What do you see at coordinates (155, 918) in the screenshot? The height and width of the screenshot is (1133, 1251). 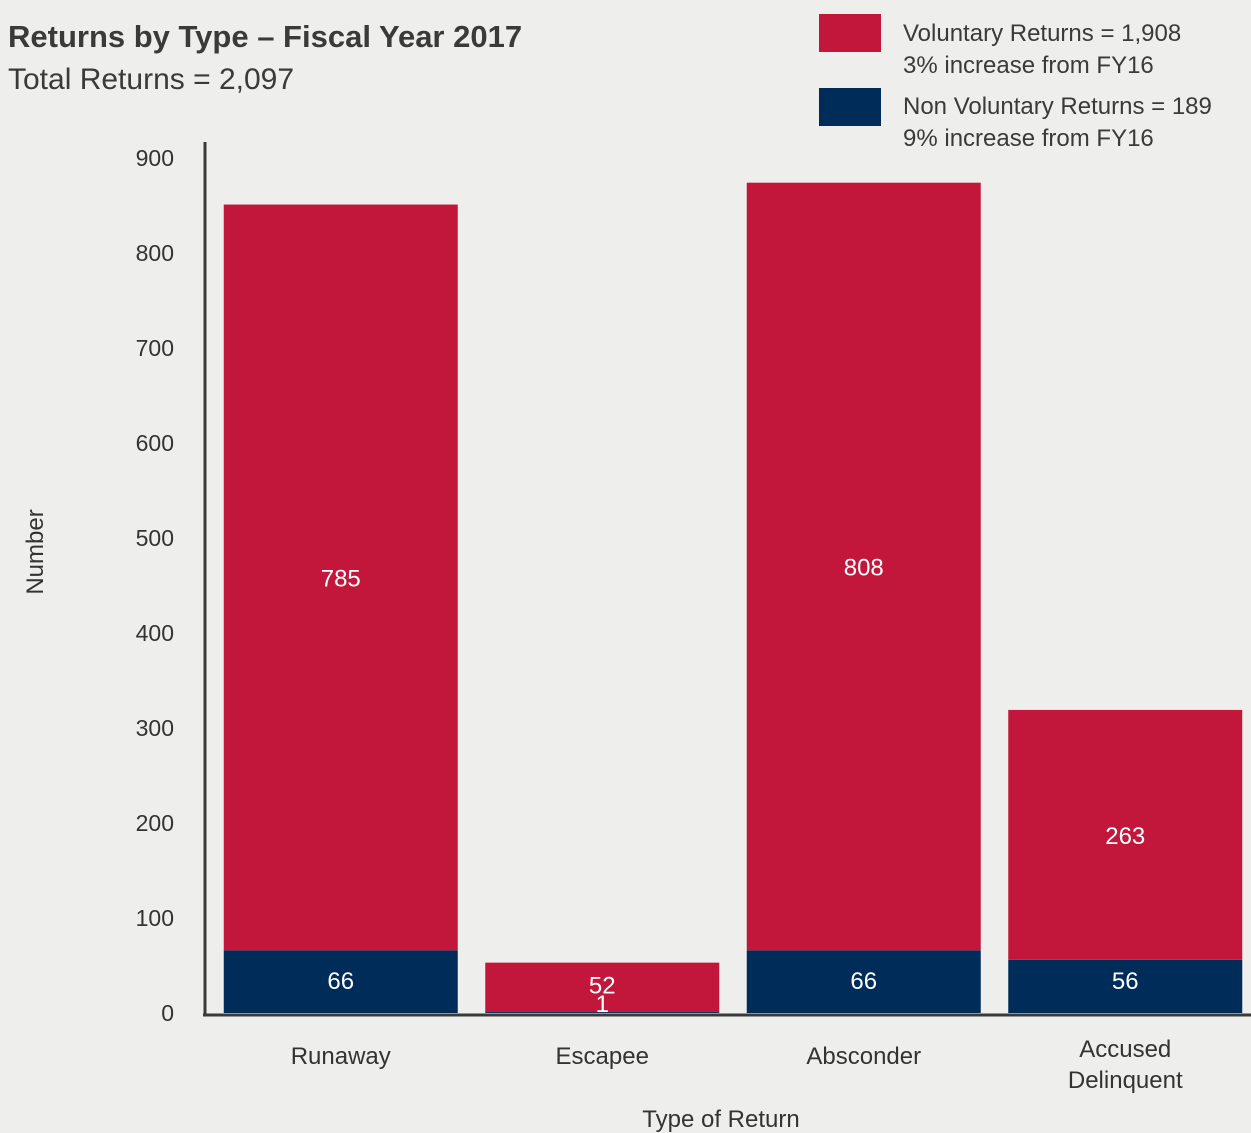 I see `y-tick-label: 100` at bounding box center [155, 918].